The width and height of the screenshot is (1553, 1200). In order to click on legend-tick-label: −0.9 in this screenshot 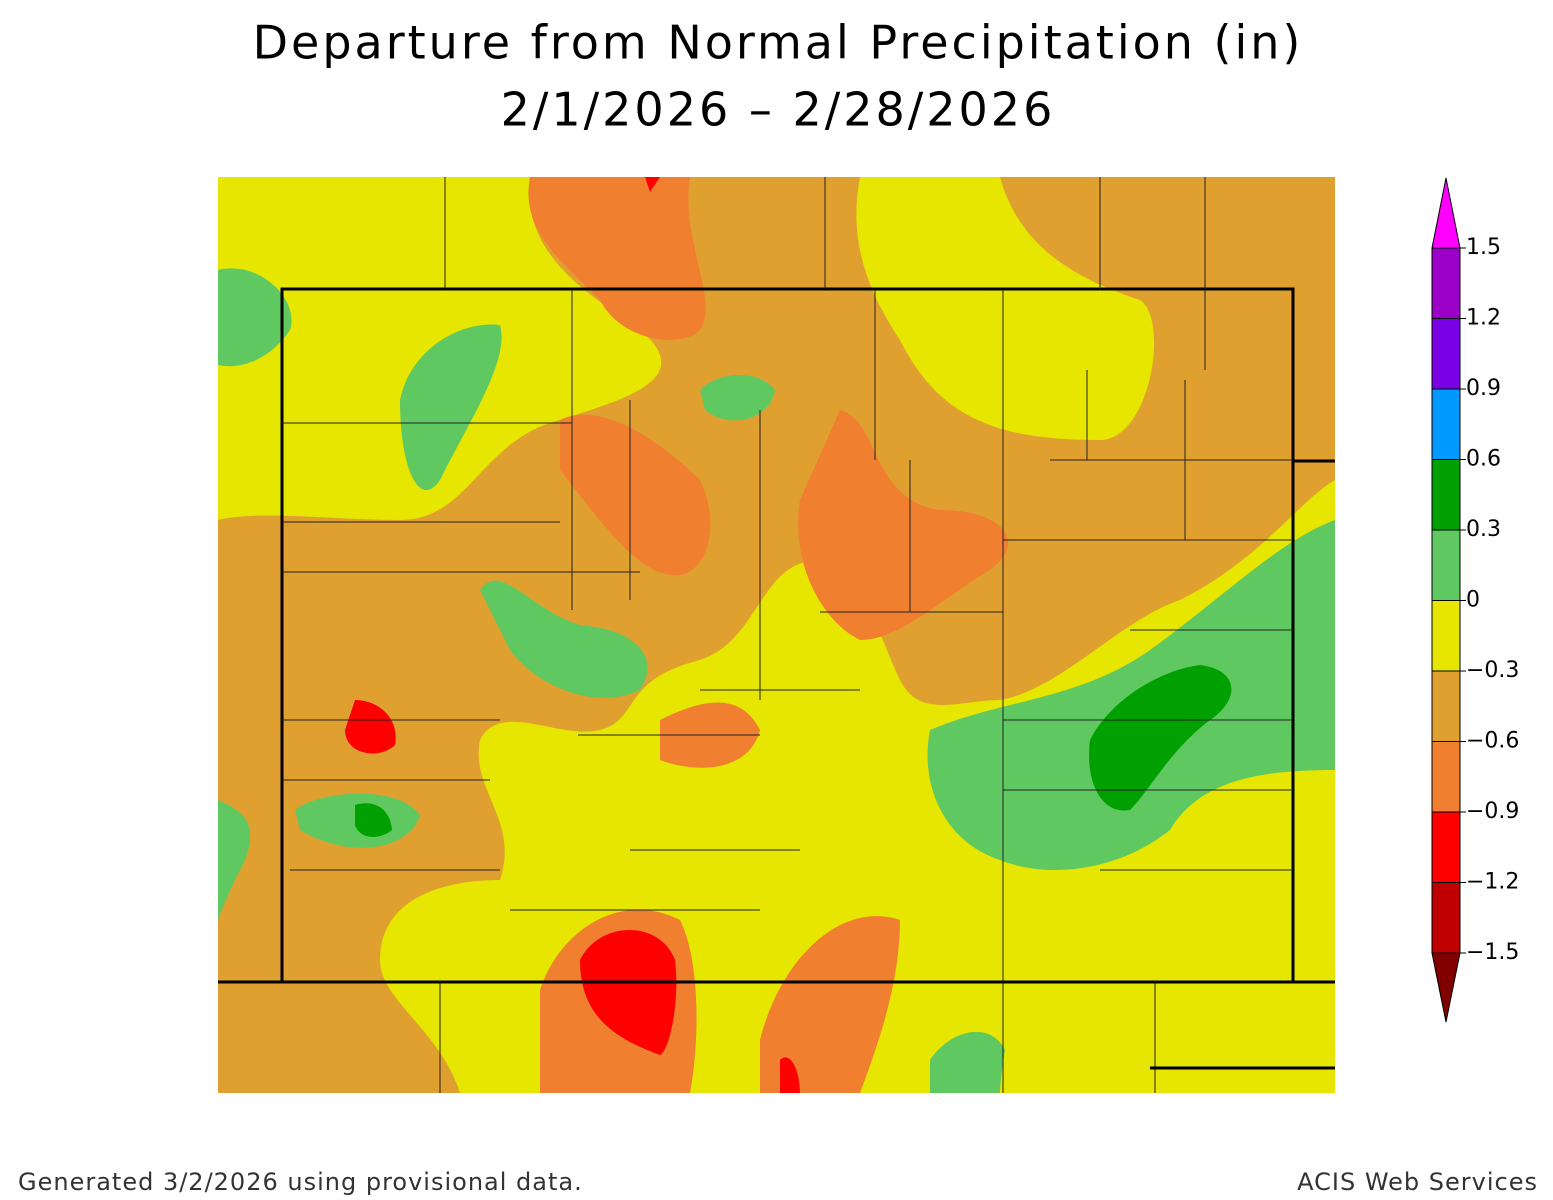, I will do `click(1492, 811)`.